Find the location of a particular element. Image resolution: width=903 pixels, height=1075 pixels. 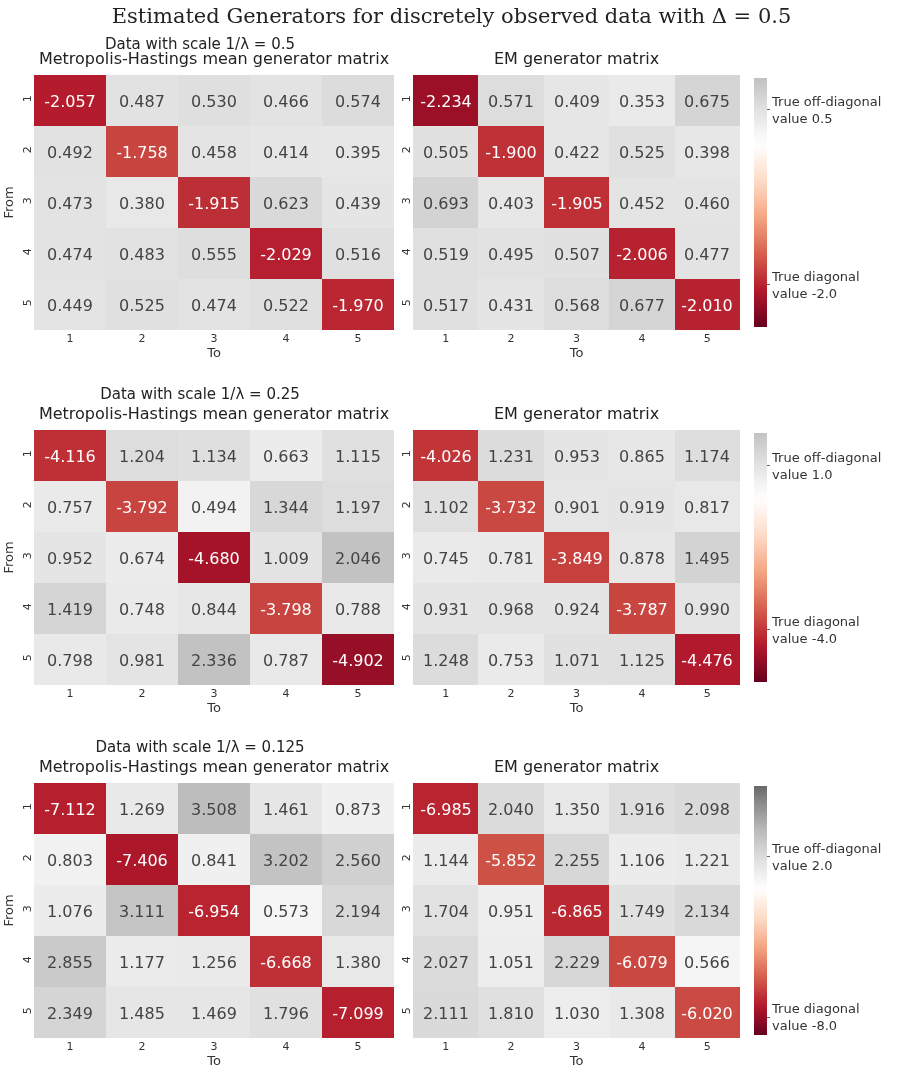

data-label: 0.409 is located at coordinates (577, 101).